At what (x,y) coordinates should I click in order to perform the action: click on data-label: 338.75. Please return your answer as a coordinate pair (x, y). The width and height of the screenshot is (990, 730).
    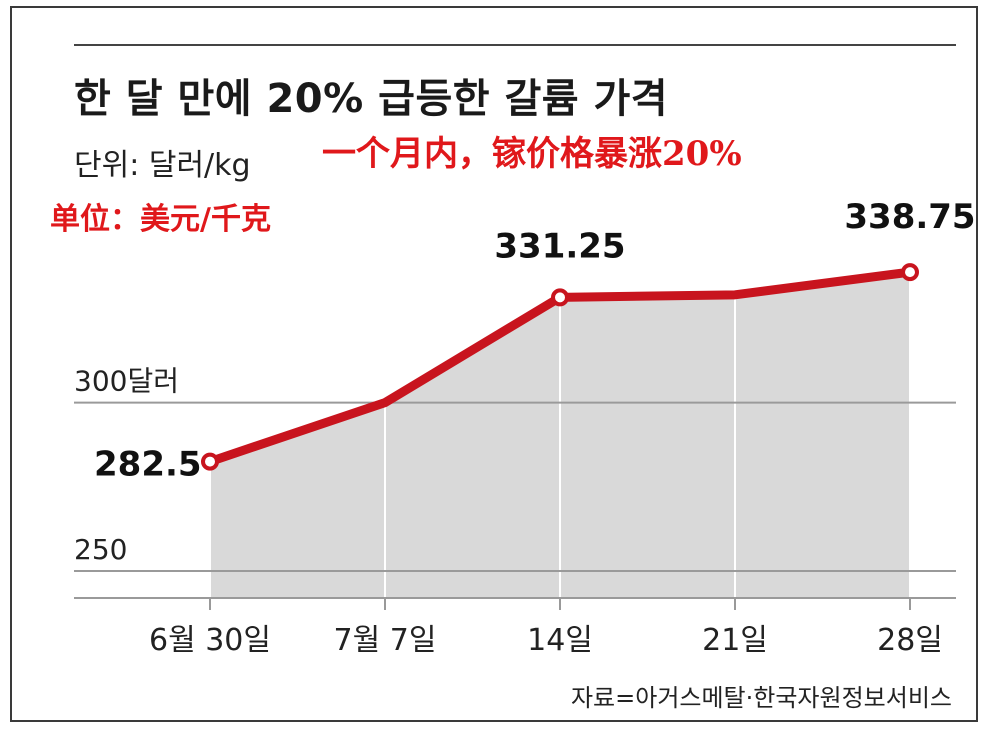
    Looking at the image, I should click on (909, 217).